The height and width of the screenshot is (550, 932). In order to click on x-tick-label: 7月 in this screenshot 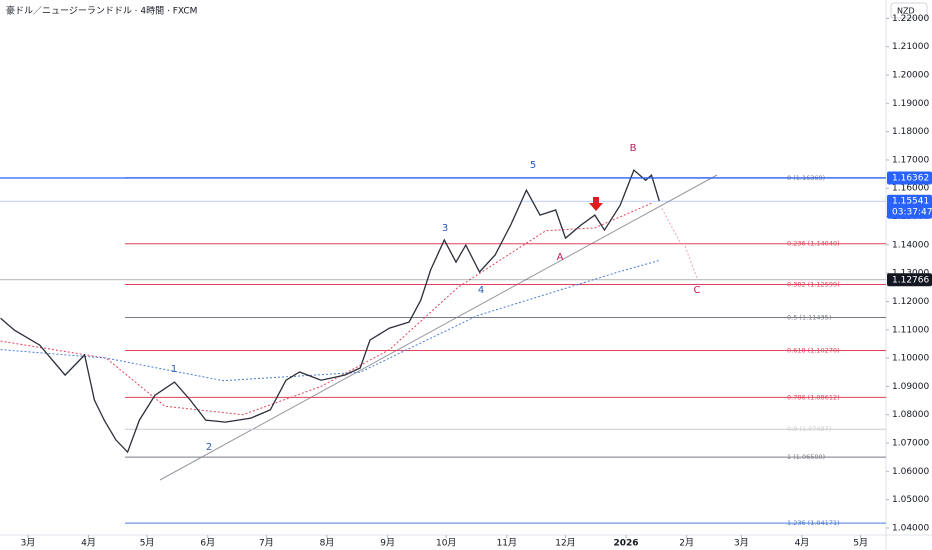, I will do `click(266, 543)`.